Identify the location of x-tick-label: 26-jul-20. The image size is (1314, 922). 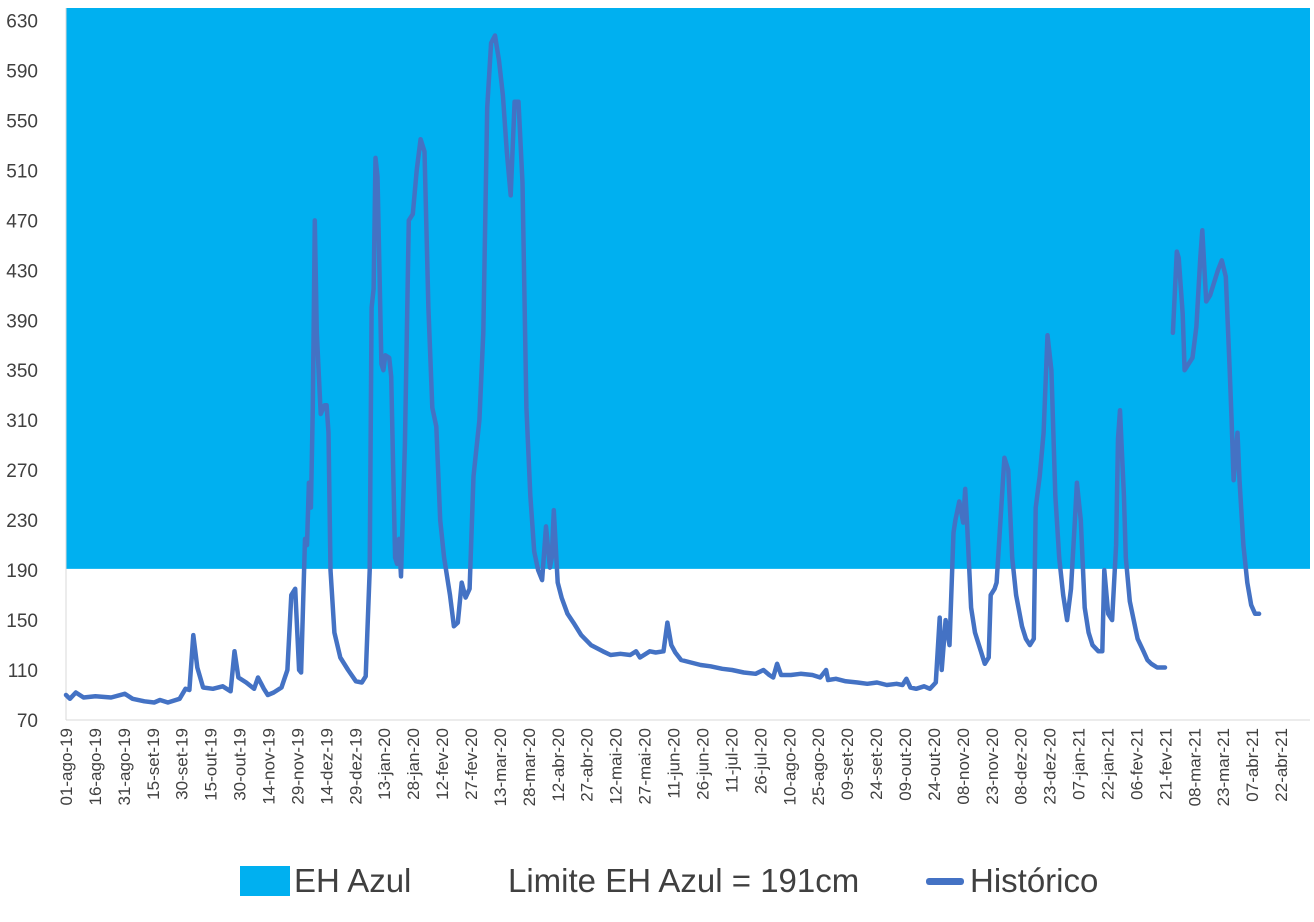
(760, 761).